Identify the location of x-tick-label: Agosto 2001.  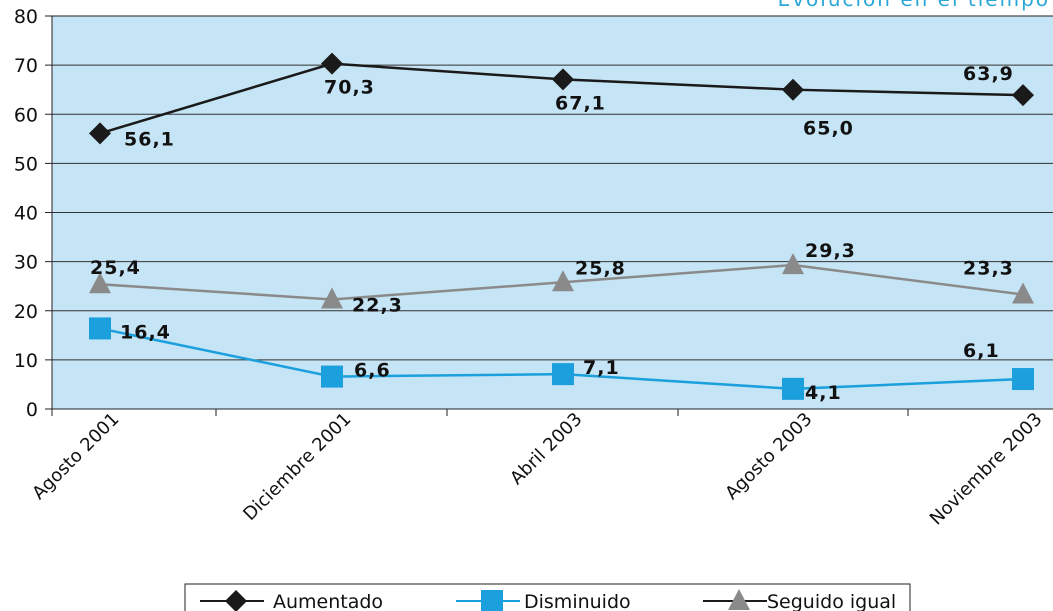
(75, 456).